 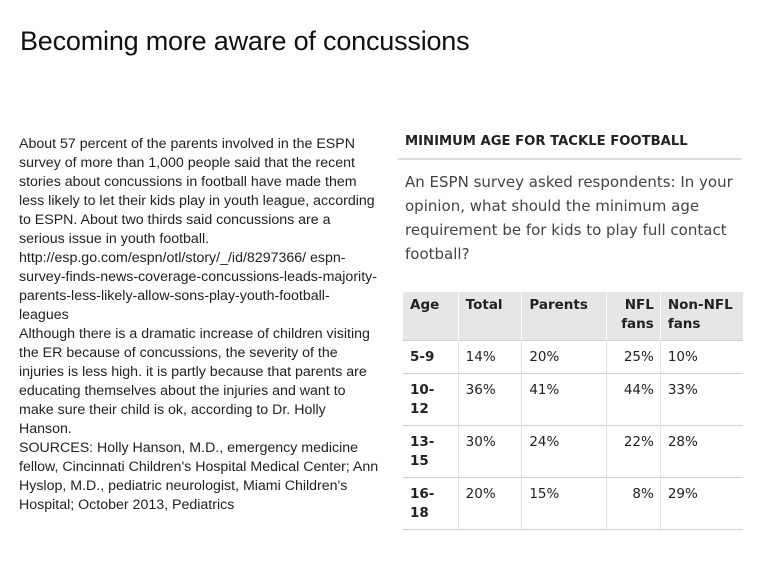 What do you see at coordinates (701, 357) in the screenshot?
I see `cell-non-nfl-fans: 10%` at bounding box center [701, 357].